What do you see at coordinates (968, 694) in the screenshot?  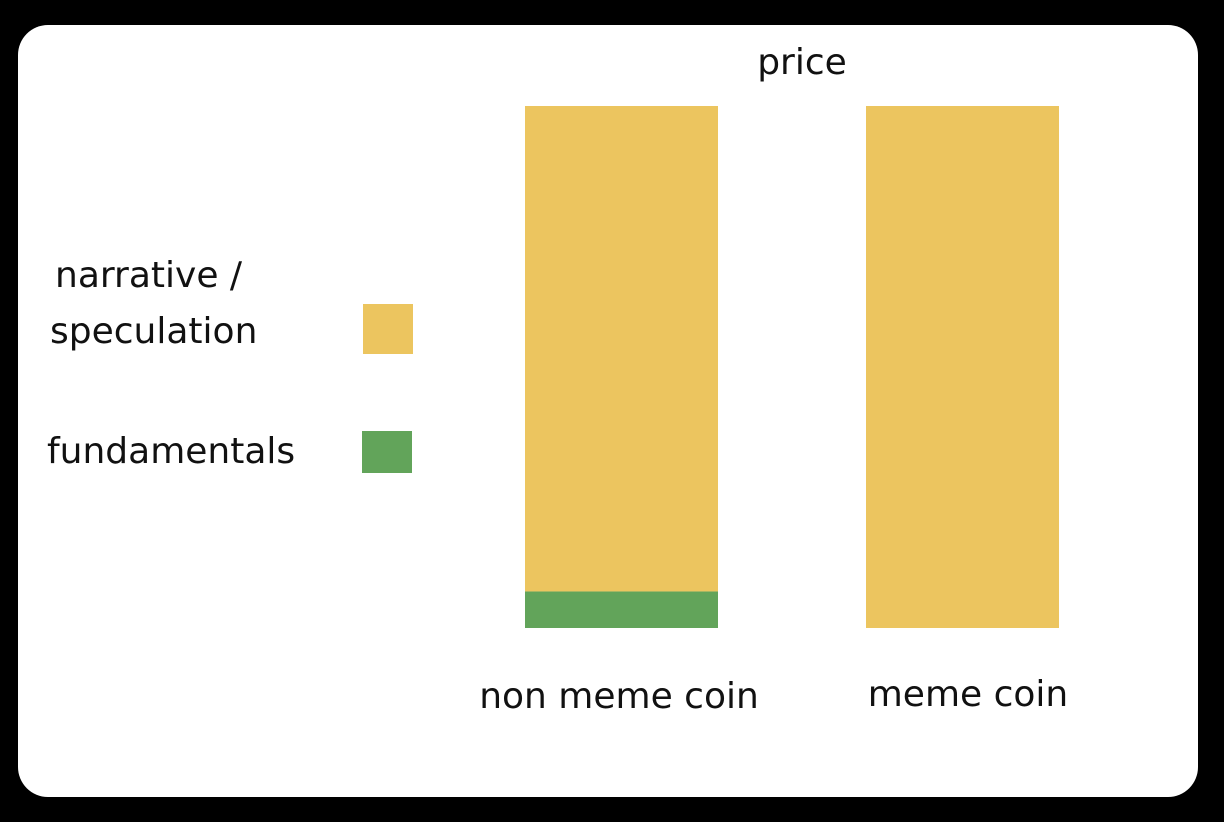 I see `category-label-meme-coin: meme coin` at bounding box center [968, 694].